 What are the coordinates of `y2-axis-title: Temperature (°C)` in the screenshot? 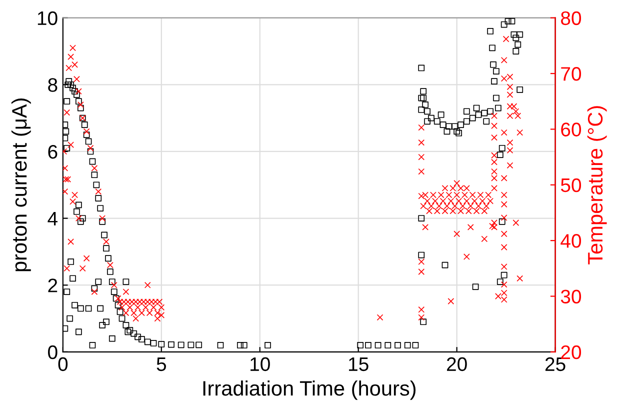 It's located at (597, 185).